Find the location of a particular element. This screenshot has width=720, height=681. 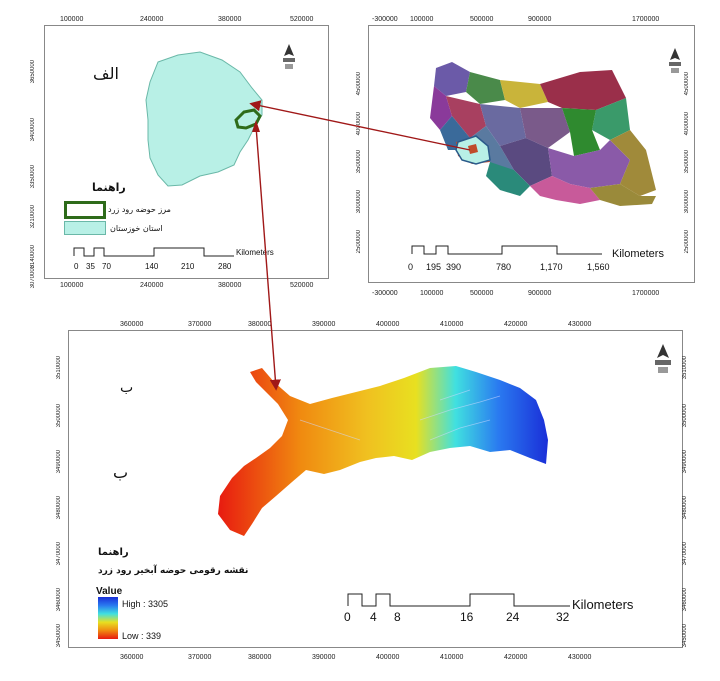

panel-a-scale-bar is located at coordinates (153, 252).